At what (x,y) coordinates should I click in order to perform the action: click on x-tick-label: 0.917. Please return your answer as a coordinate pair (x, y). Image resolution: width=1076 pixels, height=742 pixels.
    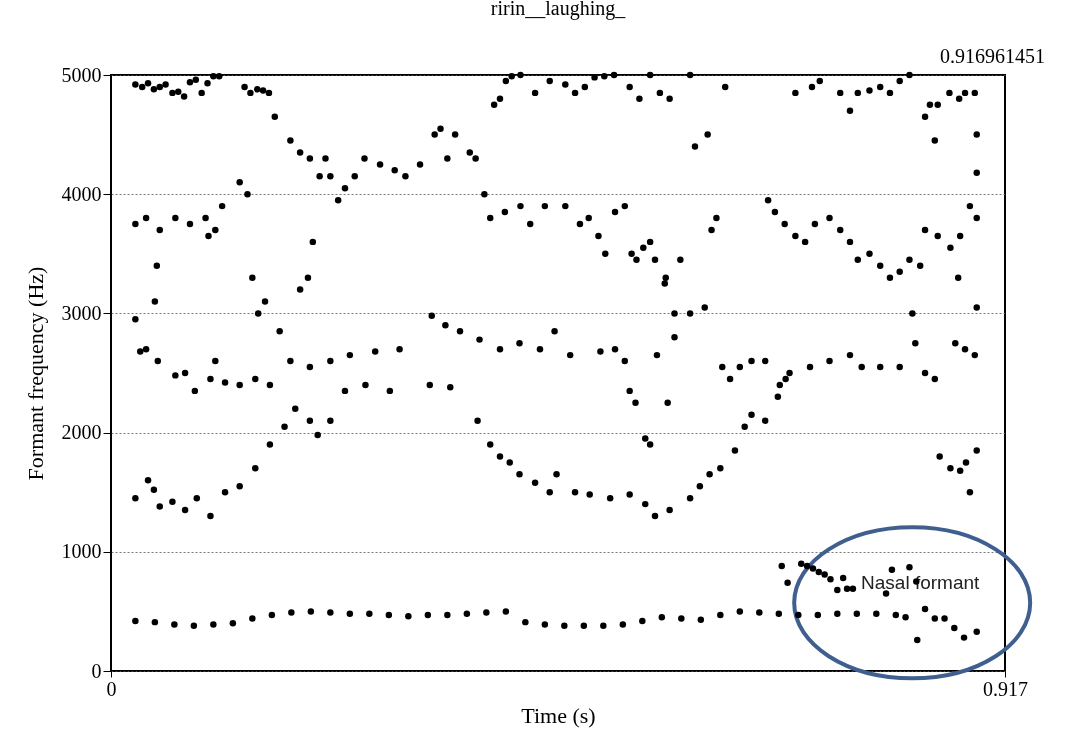
    Looking at the image, I should click on (1005, 688).